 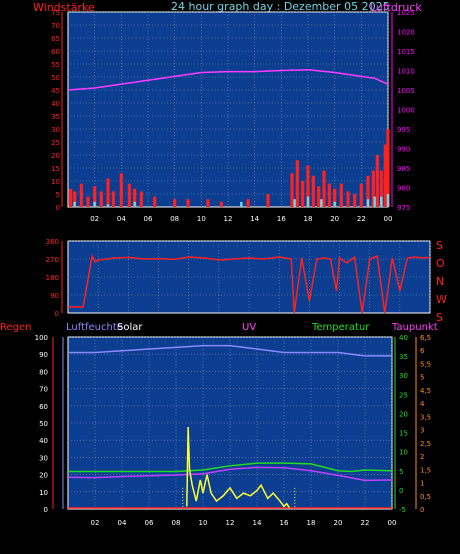 What do you see at coordinates (52, 278) in the screenshot?
I see `left-tick-label: 180` at bounding box center [52, 278].